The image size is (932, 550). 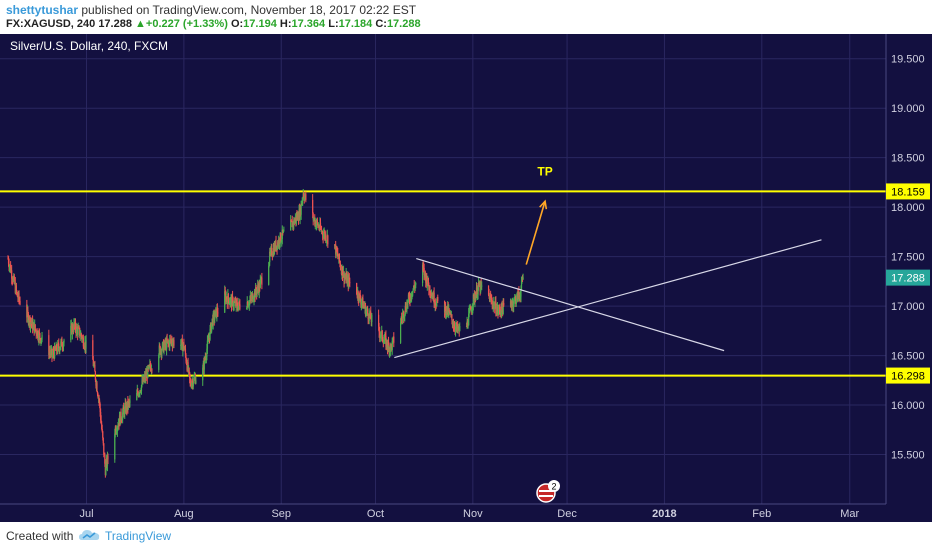 I want to click on open-value: 17.194, so click(x=260, y=24).